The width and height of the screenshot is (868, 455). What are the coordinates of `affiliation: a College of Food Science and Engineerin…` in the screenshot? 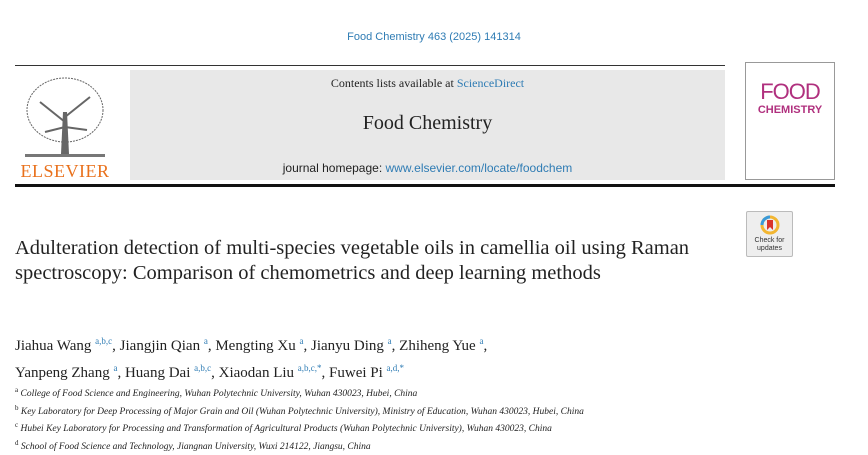 It's located at (395, 393).